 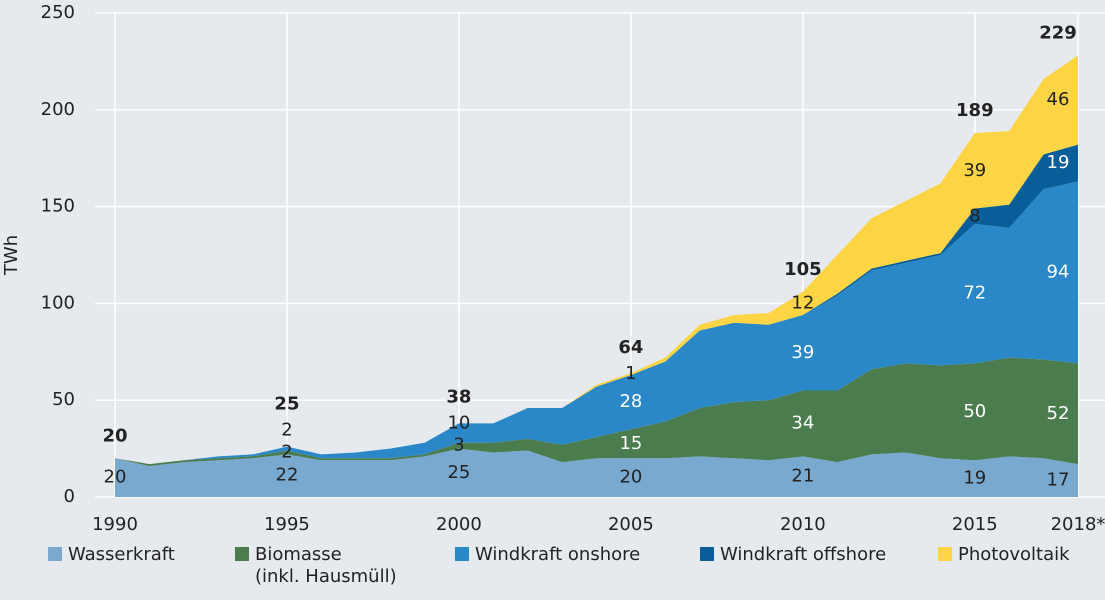 What do you see at coordinates (975, 110) in the screenshot?
I see `total-label: 189` at bounding box center [975, 110].